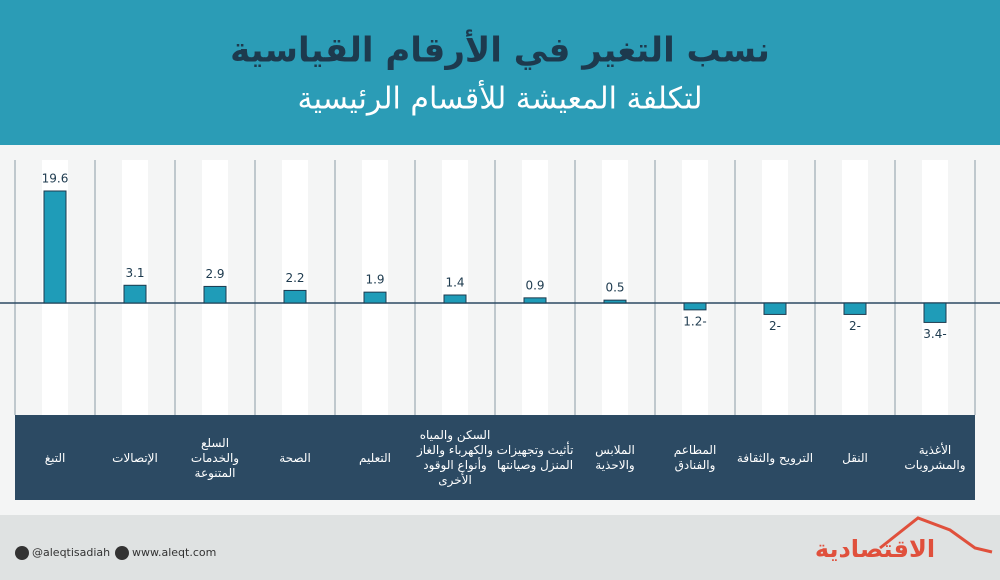 This screenshot has width=1000, height=580. Describe the element at coordinates (55, 179) in the screenshot. I see `value-label: 19.6` at that location.